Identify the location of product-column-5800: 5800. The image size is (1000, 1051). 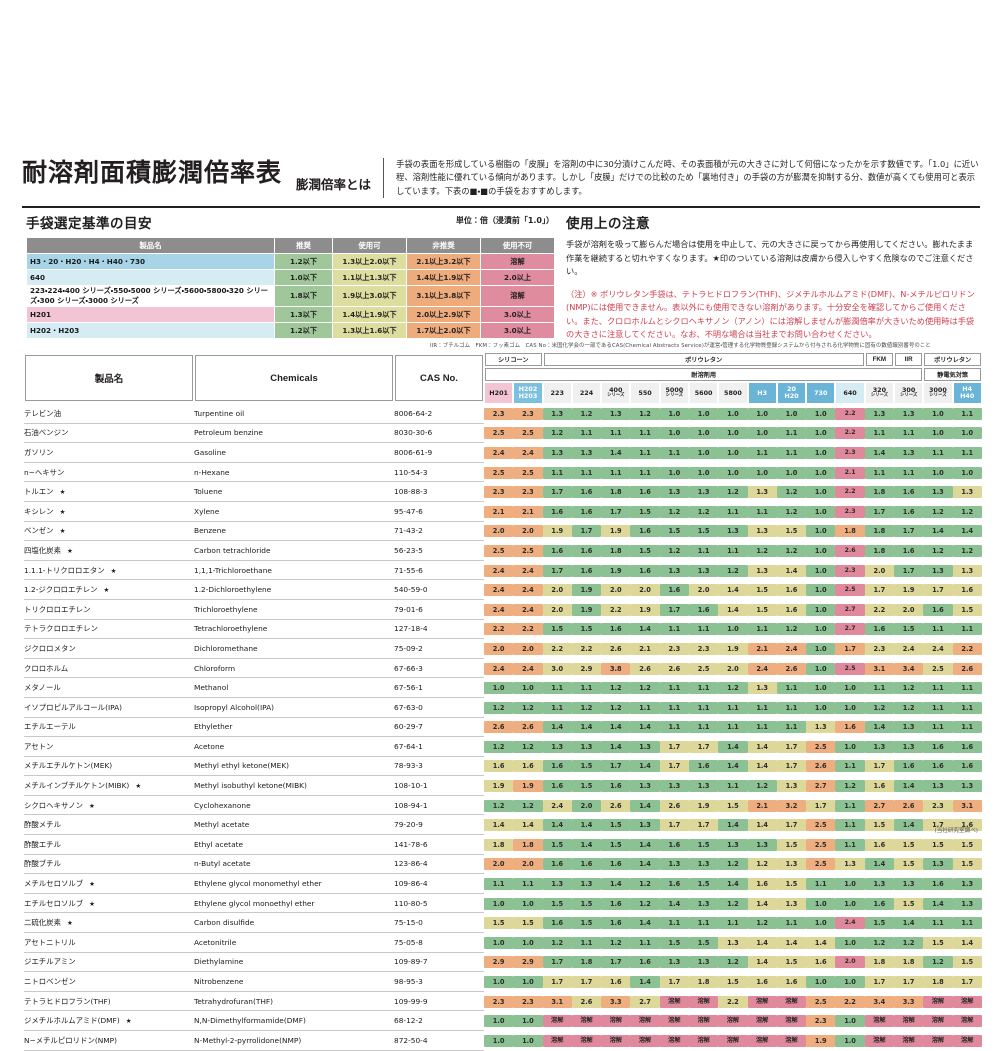
(732, 393).